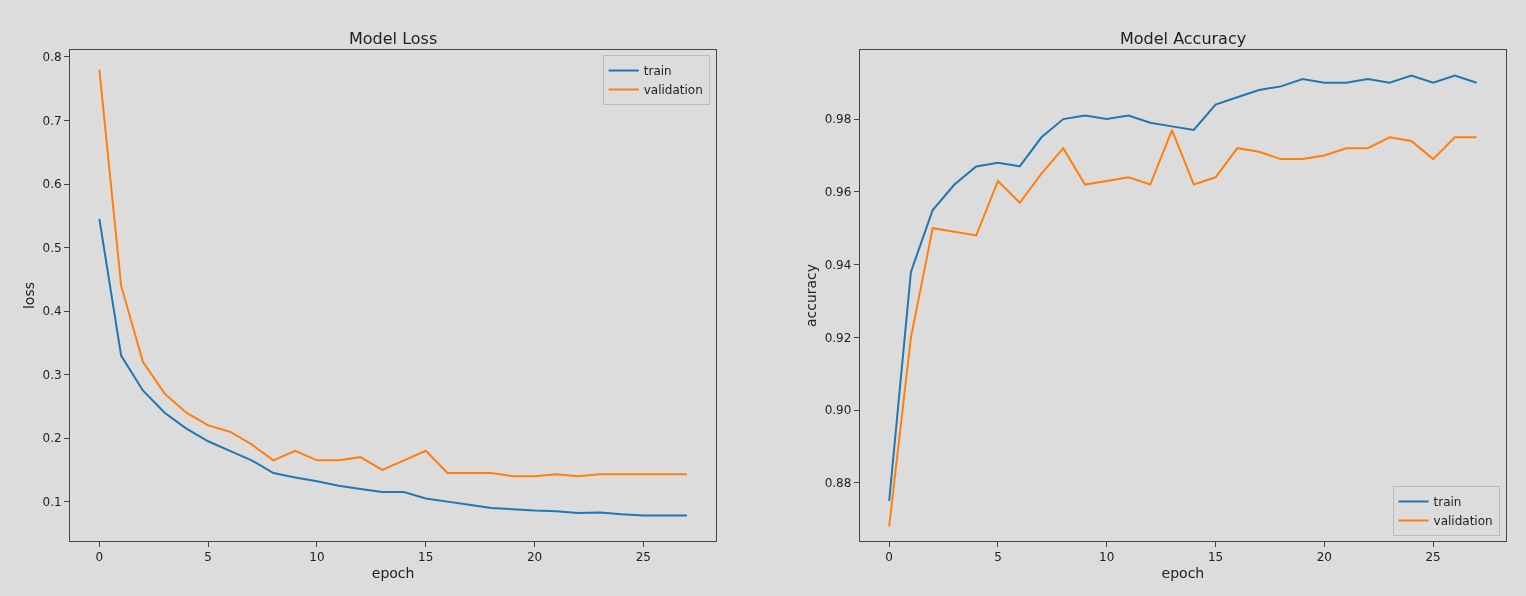  I want to click on y-tick-label: 0.92, so click(838, 337).